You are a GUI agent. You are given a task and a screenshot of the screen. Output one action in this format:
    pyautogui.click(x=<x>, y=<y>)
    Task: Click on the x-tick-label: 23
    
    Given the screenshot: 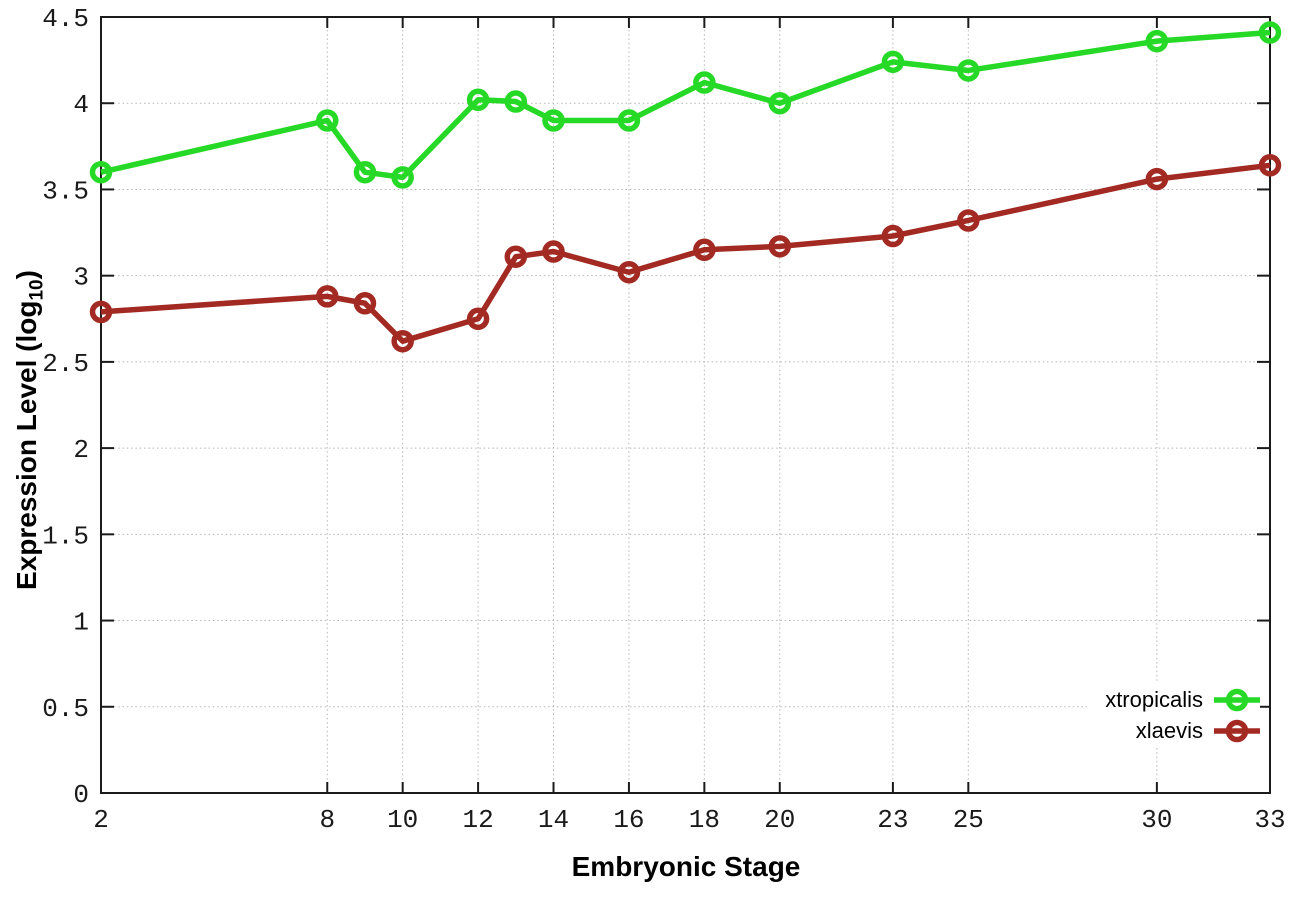 What is the action you would take?
    pyautogui.click(x=892, y=820)
    